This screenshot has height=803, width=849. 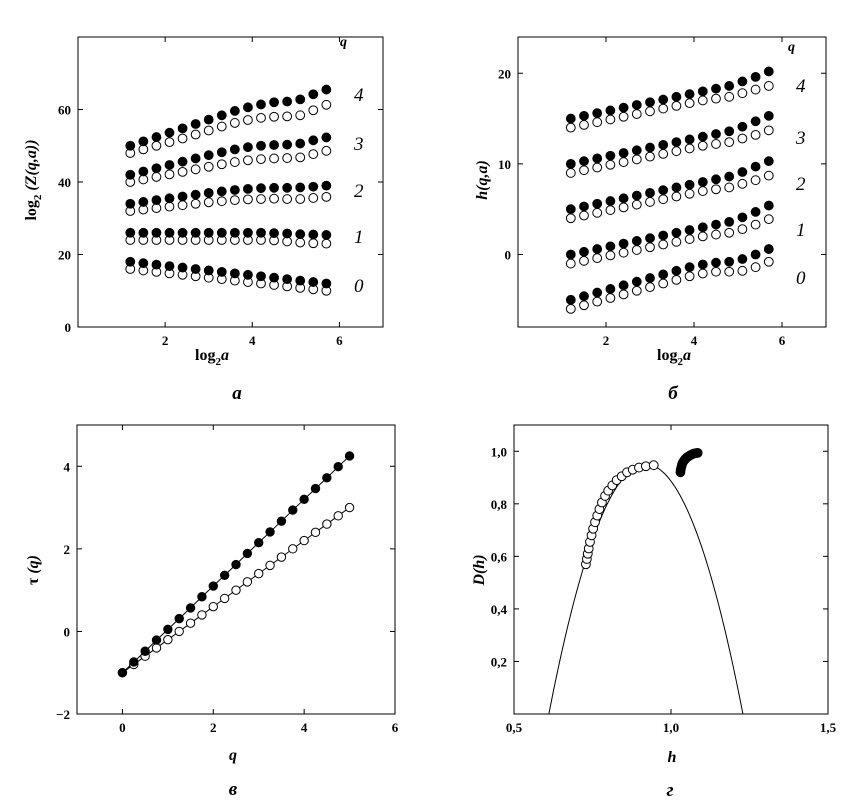 I want to click on panel-b-y-tick-label: 0, so click(x=508, y=255).